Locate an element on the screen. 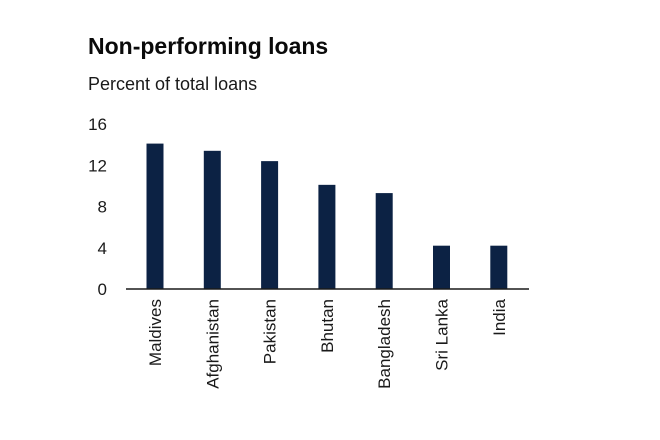 The width and height of the screenshot is (660, 440). x-tick-label: Bangladesh is located at coordinates (384, 344).